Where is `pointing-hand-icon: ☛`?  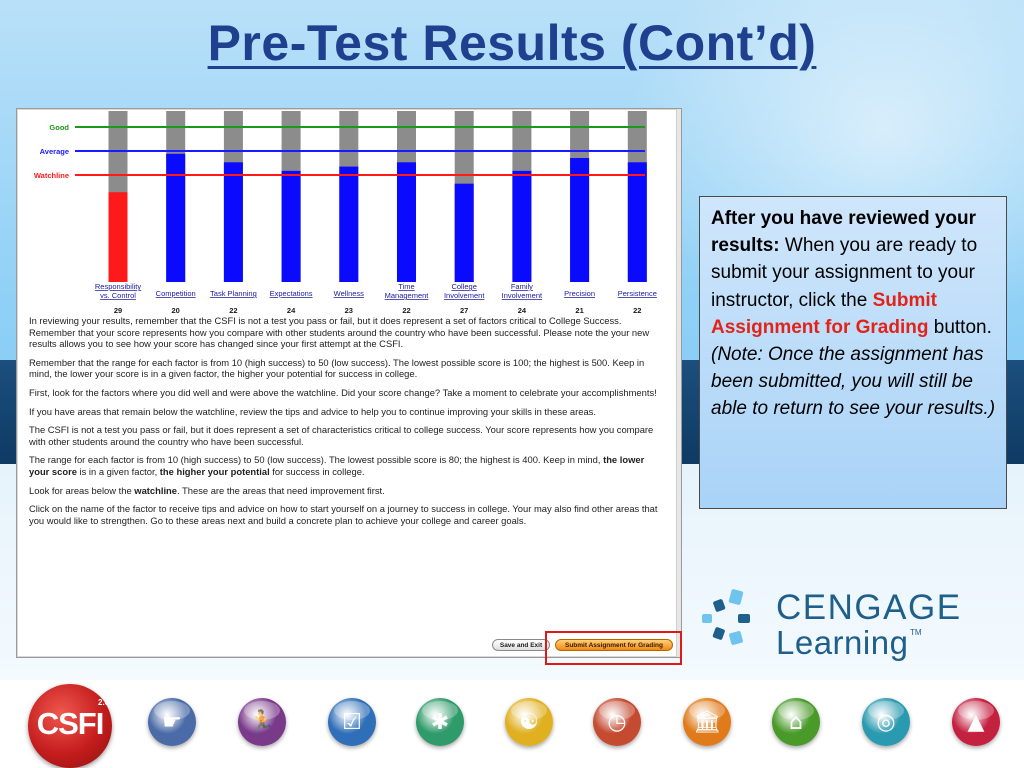
pointing-hand-icon: ☛ is located at coordinates (172, 722).